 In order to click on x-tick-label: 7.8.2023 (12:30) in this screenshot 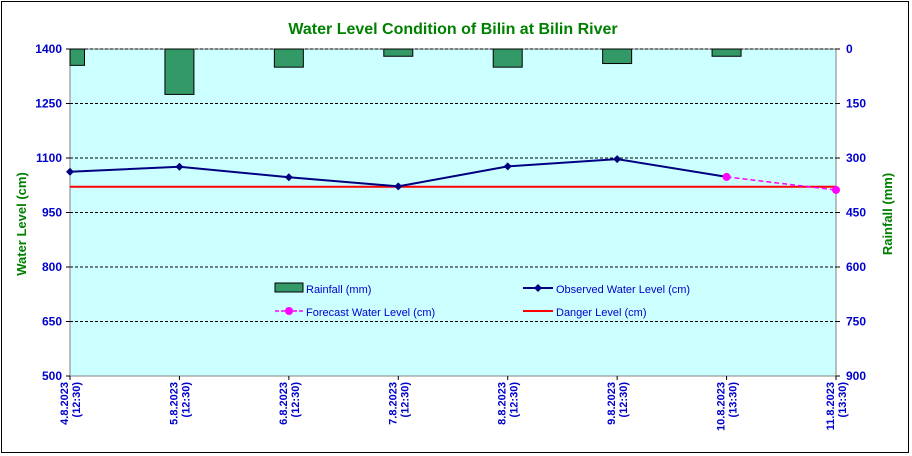, I will do `click(399, 403)`.